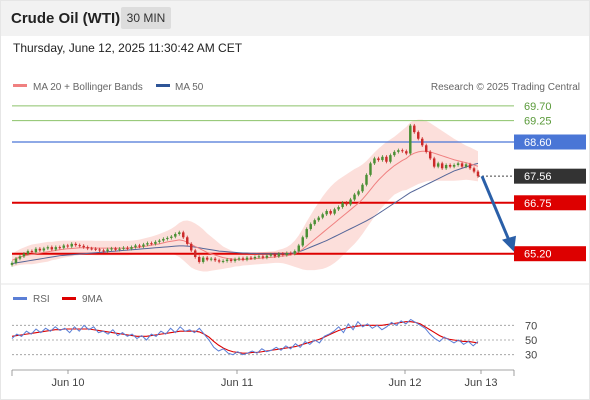 This screenshot has height=400, width=590. What do you see at coordinates (69, 298) in the screenshot?
I see `rsi-ma-legend-swatch` at bounding box center [69, 298].